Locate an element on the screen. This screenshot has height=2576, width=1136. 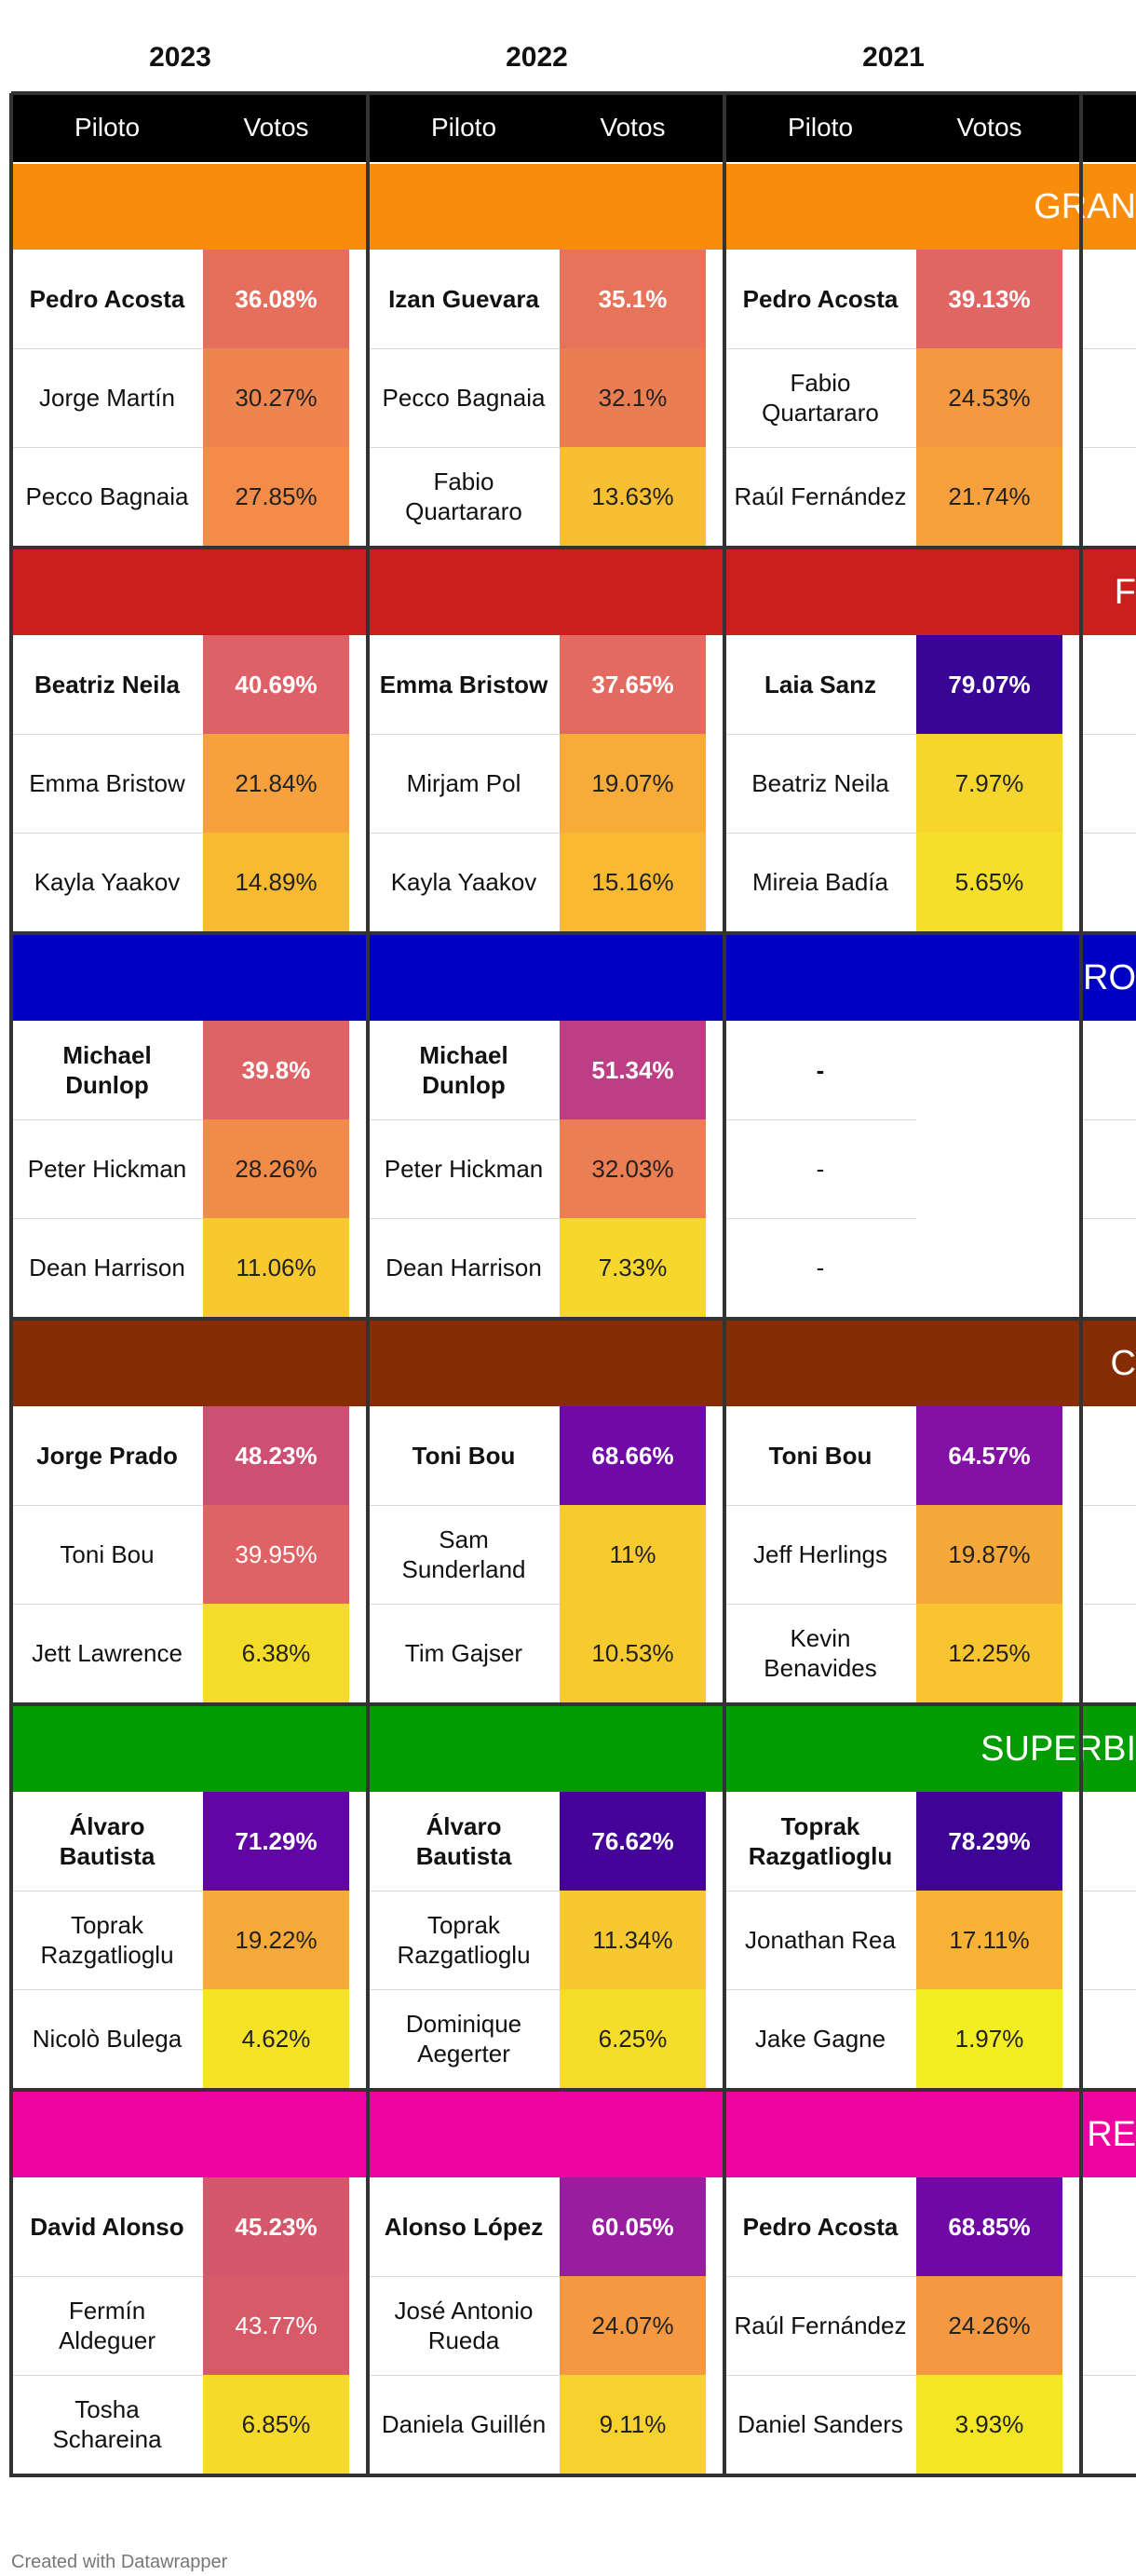
pilot-name: Ar Lo is located at coordinates (1108, 1940).